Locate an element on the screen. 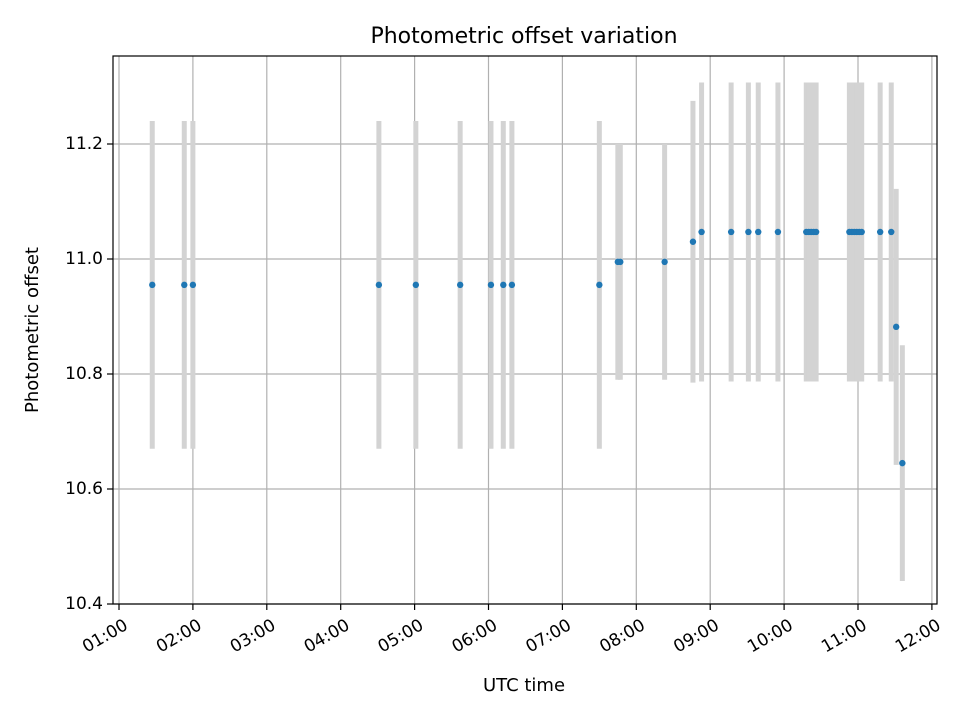  y-axis-label: Photometric offset is located at coordinates (32, 330).